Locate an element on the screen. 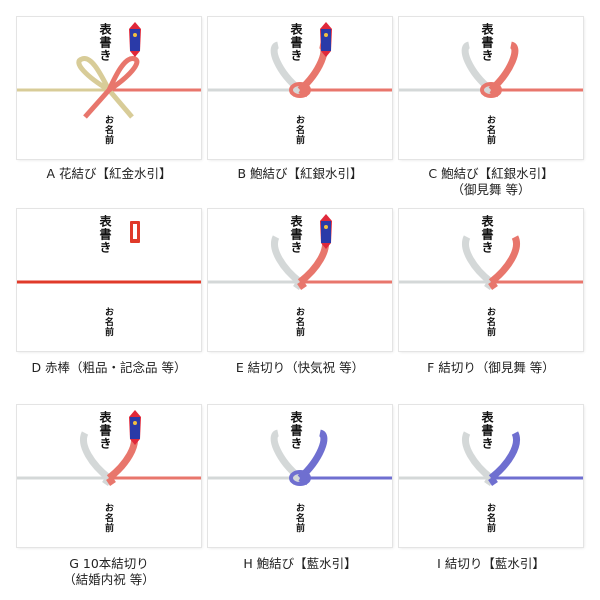  caption-sub: （結婚内祝 等） is located at coordinates (109, 579).